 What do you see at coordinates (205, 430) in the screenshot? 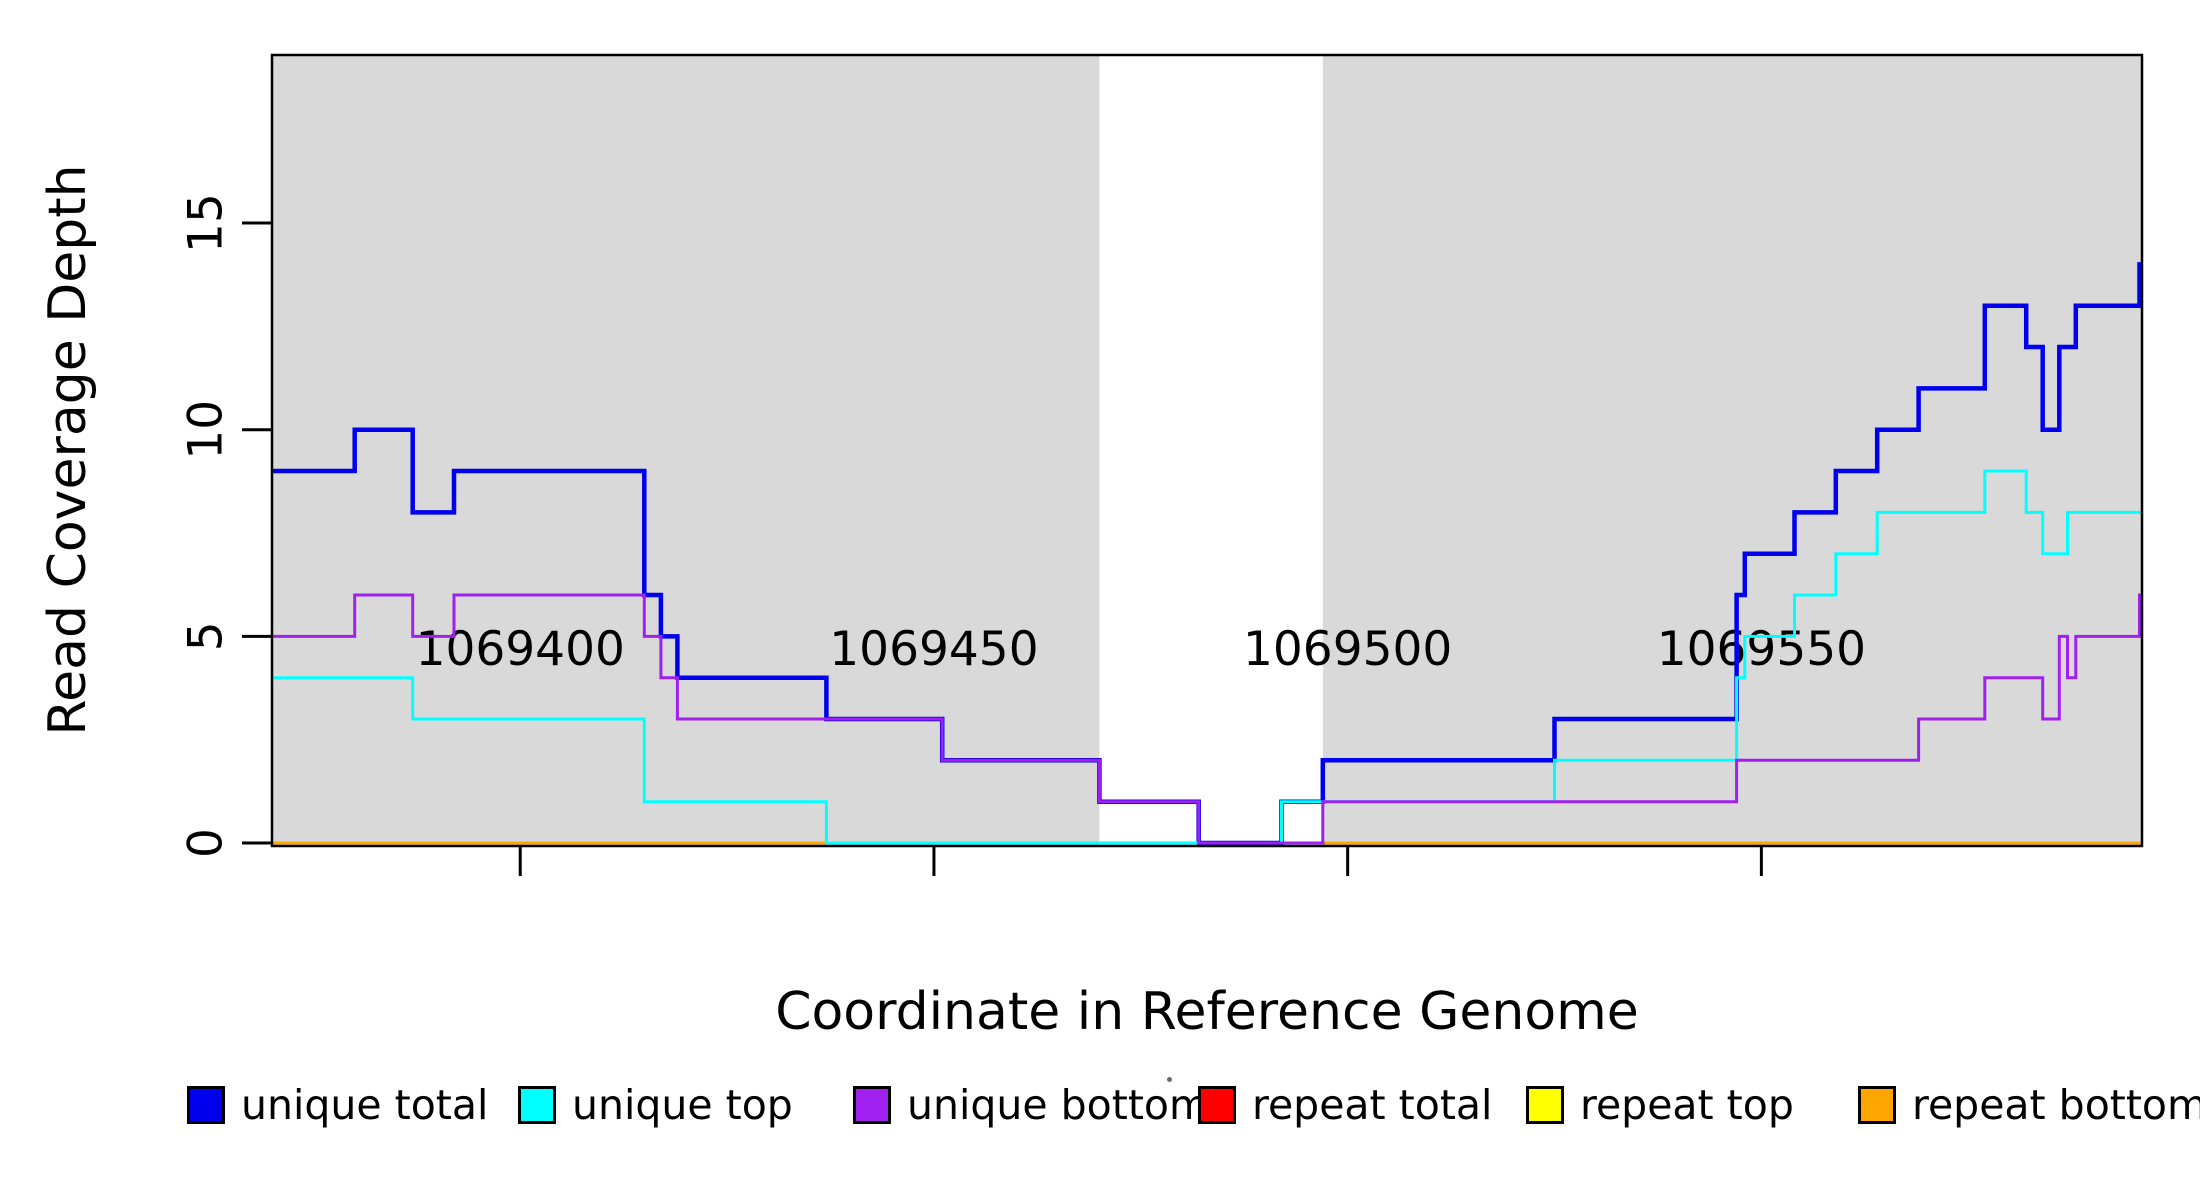
I see `y-tick-label: 10` at bounding box center [205, 430].